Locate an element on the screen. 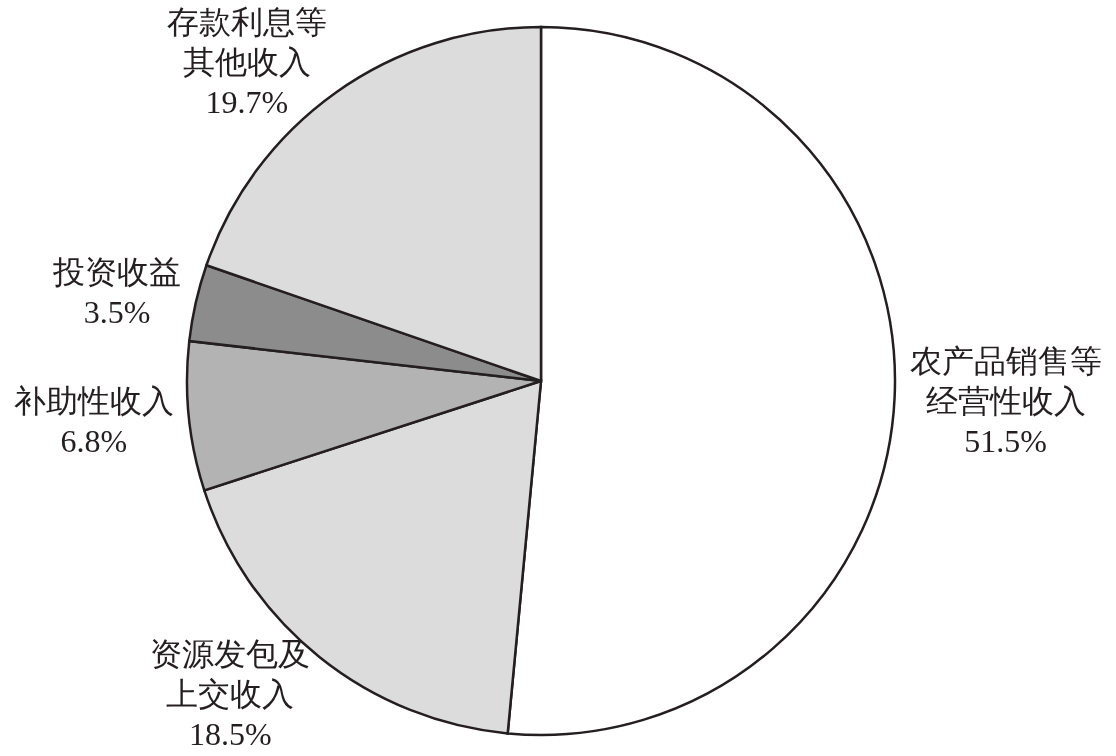 This screenshot has width=1116, height=756. slice-label: 农产品销售等经营性收入 is located at coordinates (1005, 380).